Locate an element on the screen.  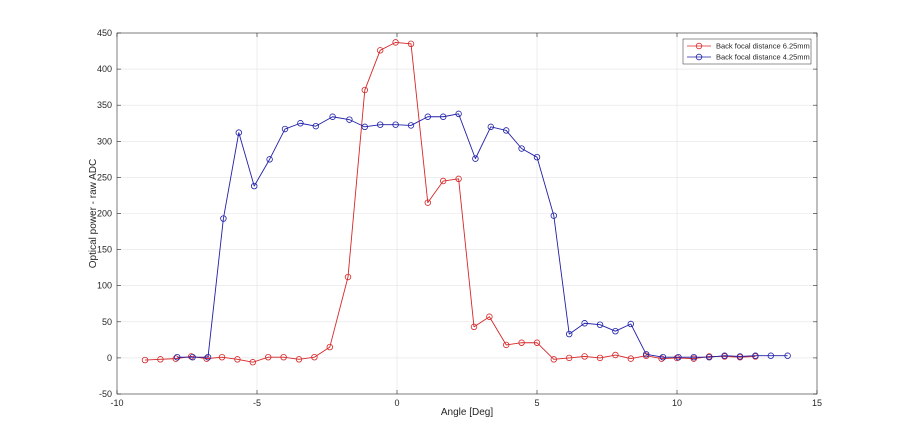
legend-label-1: Back focal distance 6.25mm is located at coordinates (763, 46).